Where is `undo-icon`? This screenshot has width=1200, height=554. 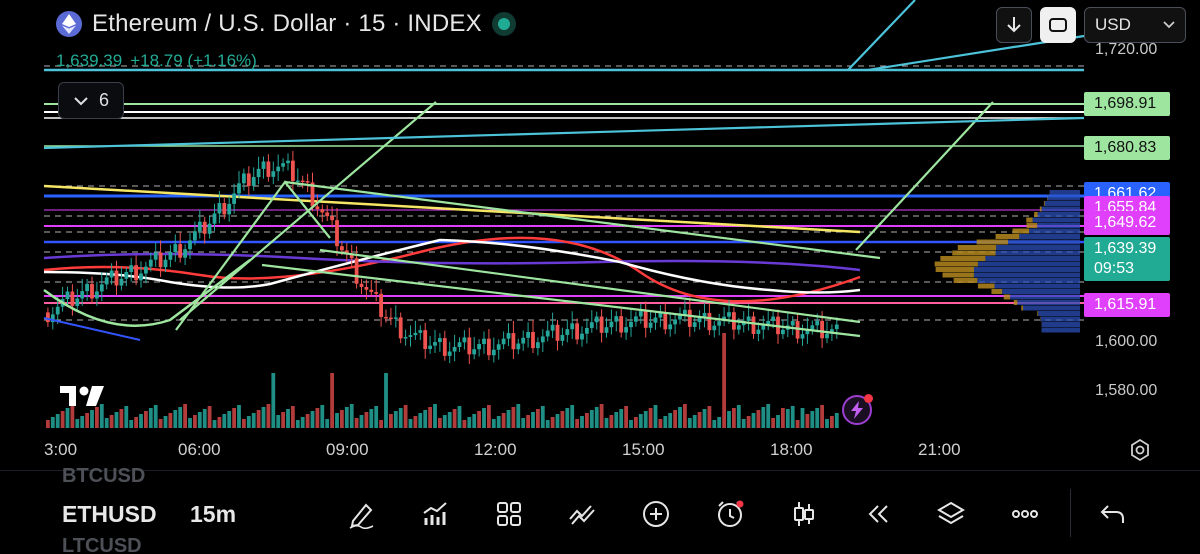 undo-icon is located at coordinates (1112, 514).